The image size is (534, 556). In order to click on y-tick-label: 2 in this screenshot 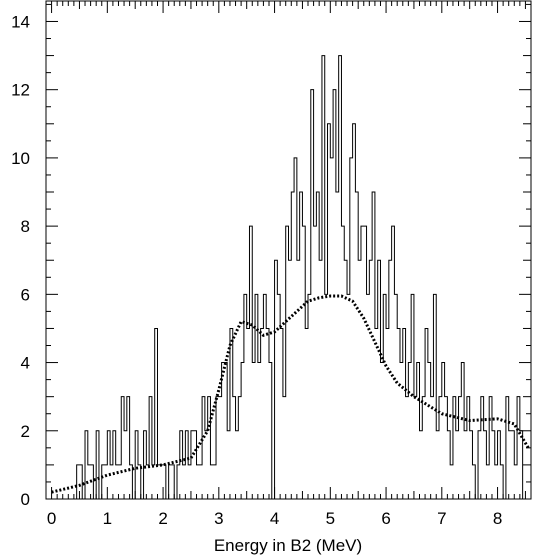, I will do `click(25, 431)`.